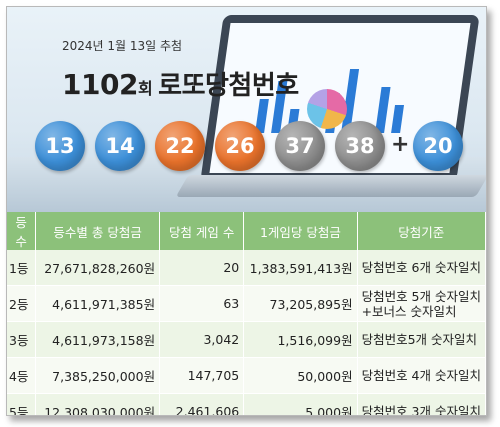 The height and width of the screenshot is (427, 500). Describe the element at coordinates (180, 146) in the screenshot. I see `number-ball: 22` at that location.